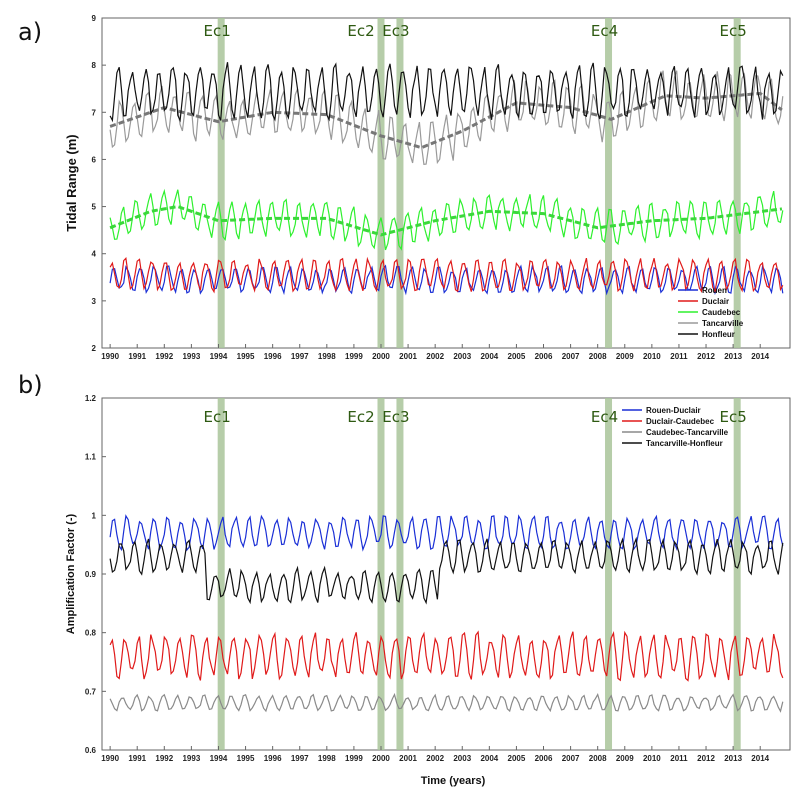 Image resolution: width=800 pixels, height=791 pixels. What do you see at coordinates (598, 758) in the screenshot?
I see `b-xtick-label-18: 2008` at bounding box center [598, 758].